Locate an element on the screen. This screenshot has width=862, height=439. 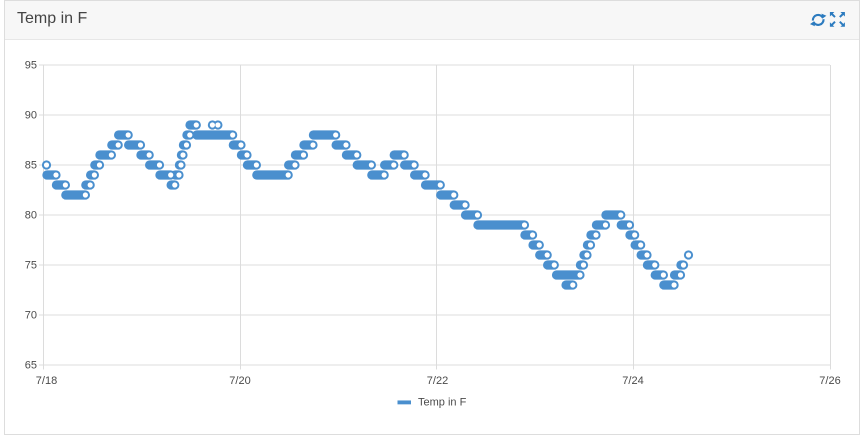
svg-text: 65 is located at coordinates (31, 366).